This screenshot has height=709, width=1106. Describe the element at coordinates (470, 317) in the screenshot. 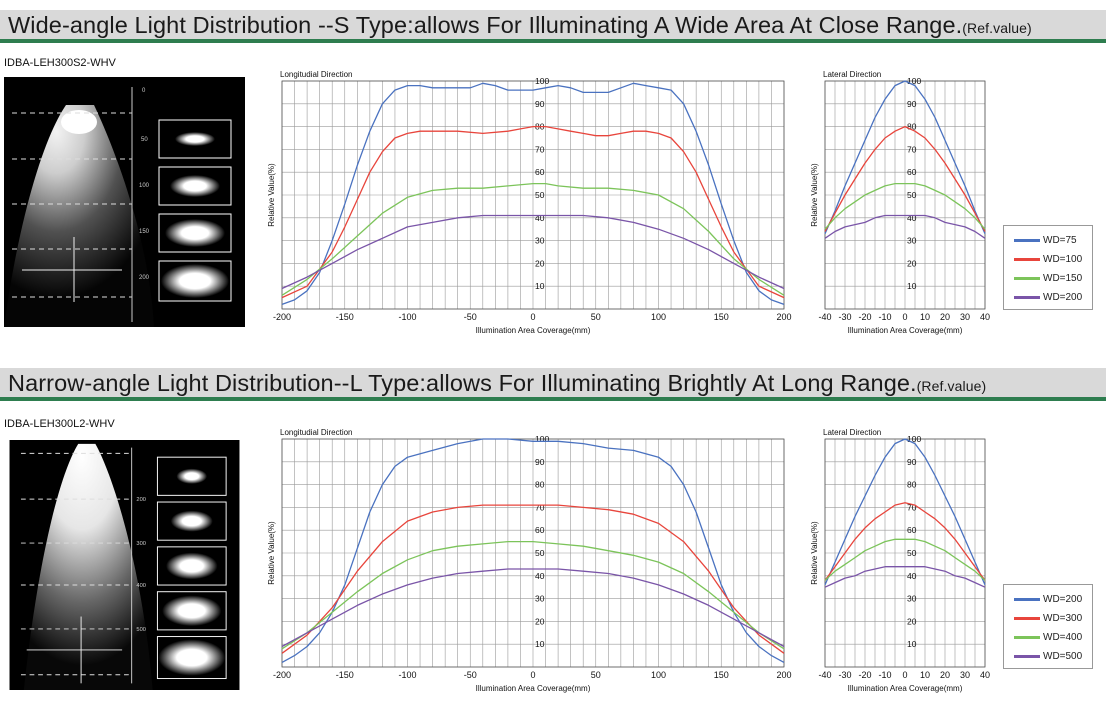

I see `x-tick-label: -50` at that location.